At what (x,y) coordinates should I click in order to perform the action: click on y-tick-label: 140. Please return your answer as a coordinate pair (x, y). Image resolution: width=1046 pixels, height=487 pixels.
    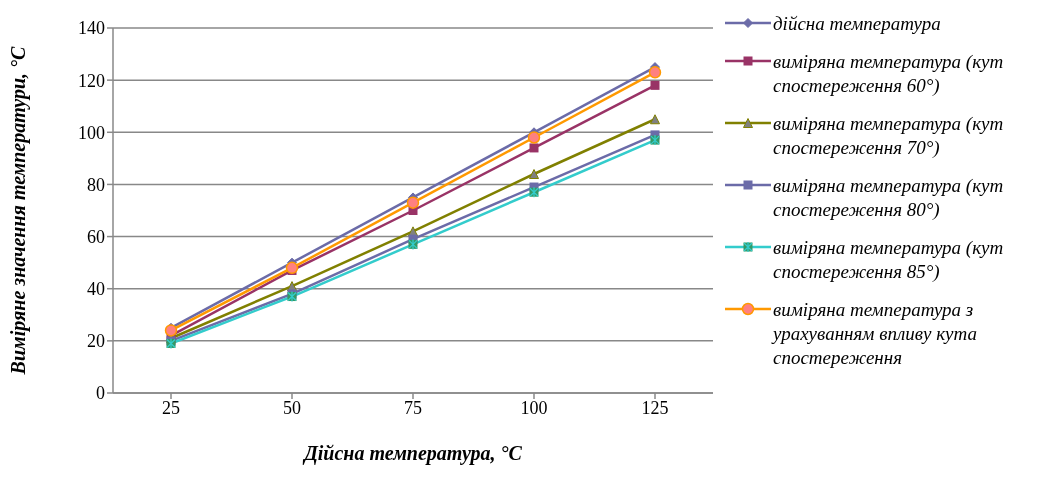
    Looking at the image, I should click on (91, 28).